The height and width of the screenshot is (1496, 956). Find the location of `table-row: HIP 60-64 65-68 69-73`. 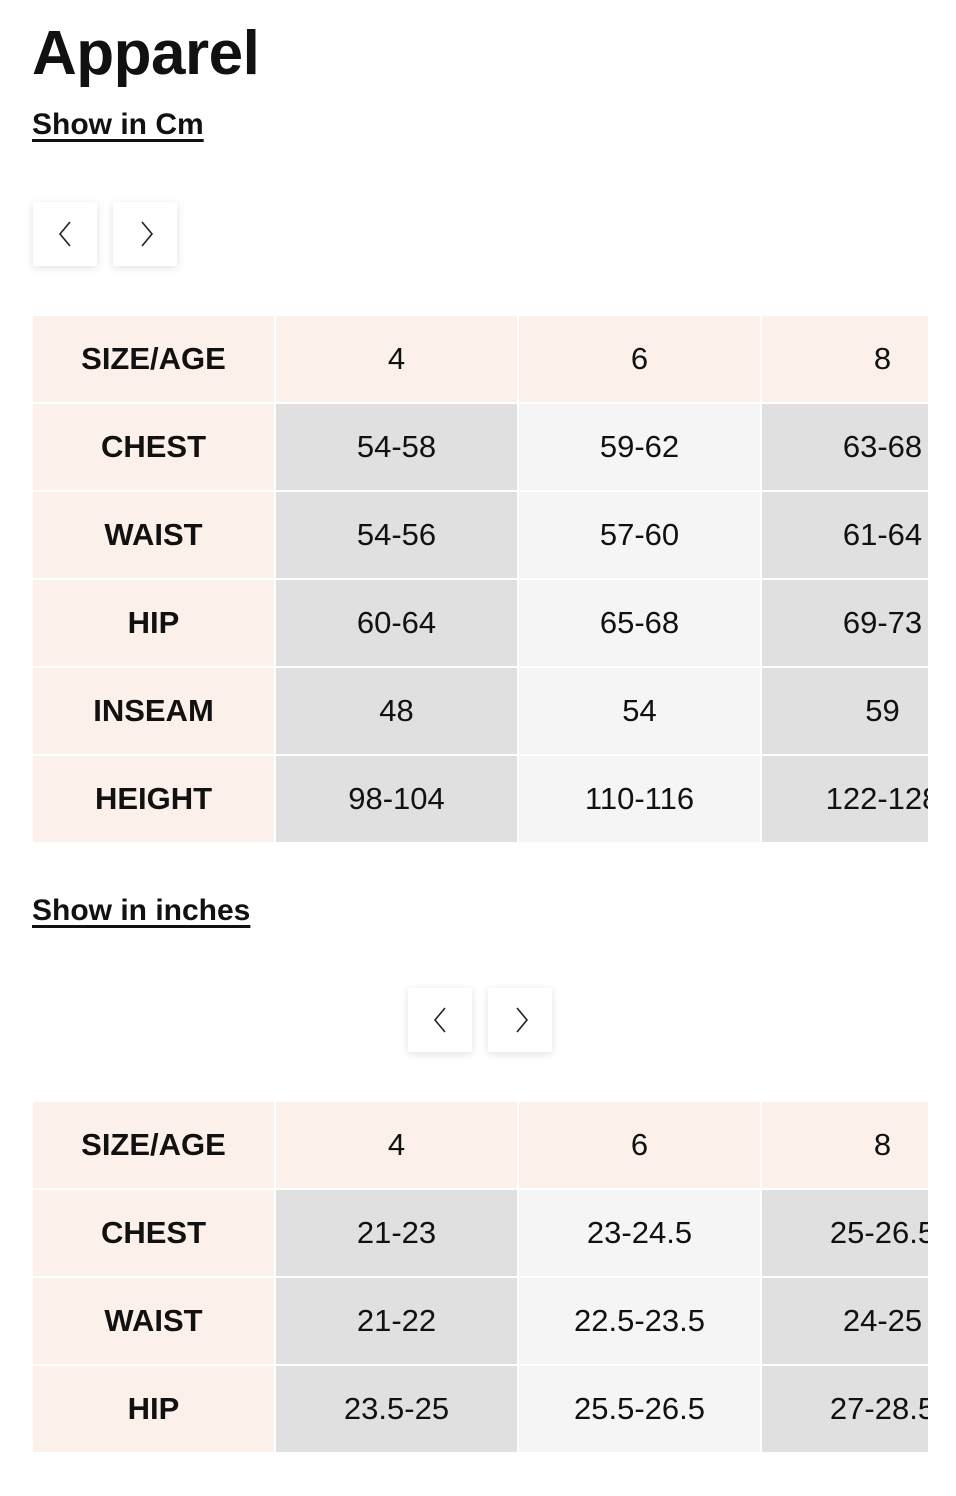

table-row: HIP 60-64 65-68 69-73 is located at coordinates (480, 623).